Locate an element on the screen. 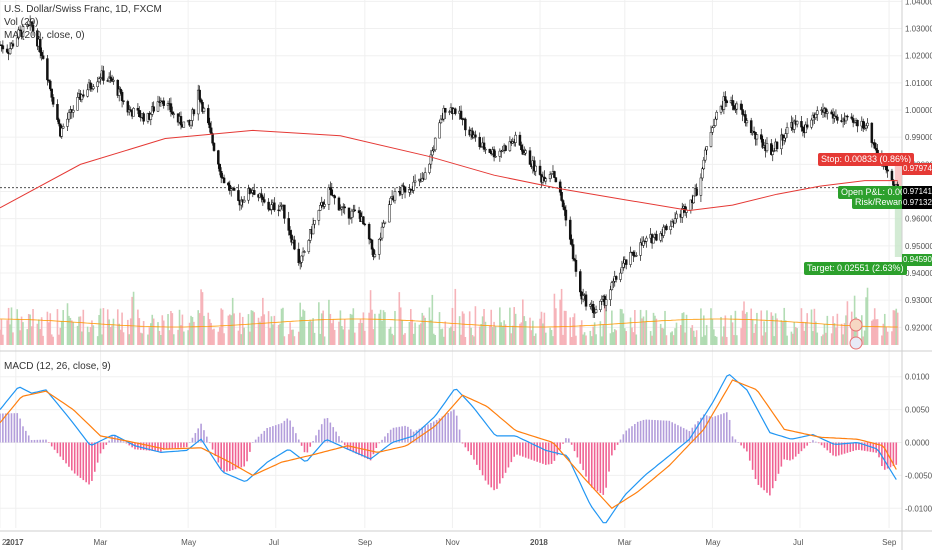 The image size is (932, 550). time-tick-label: May is located at coordinates (188, 542).